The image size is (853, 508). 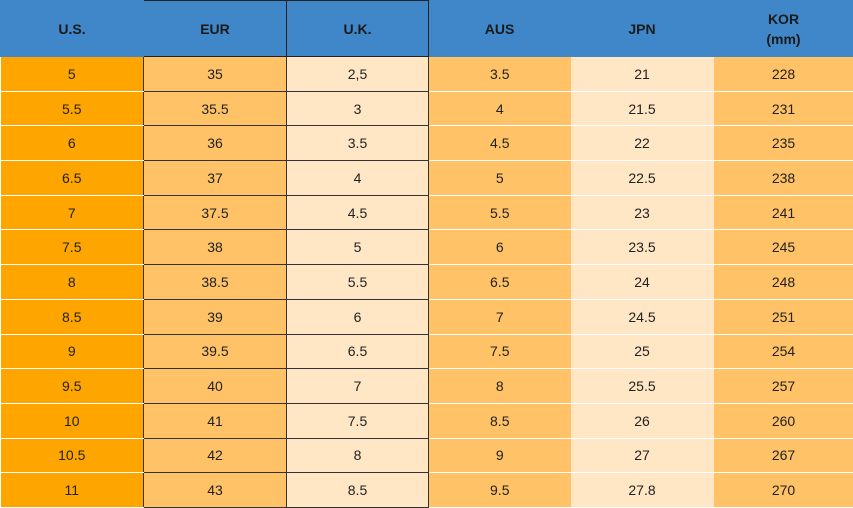 I want to click on table-cell: 43, so click(x=215, y=490).